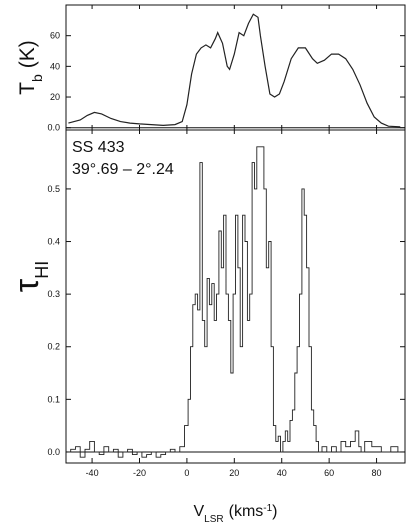 The width and height of the screenshot is (415, 531). I want to click on x-axis-label-part: LSR, so click(213, 519).